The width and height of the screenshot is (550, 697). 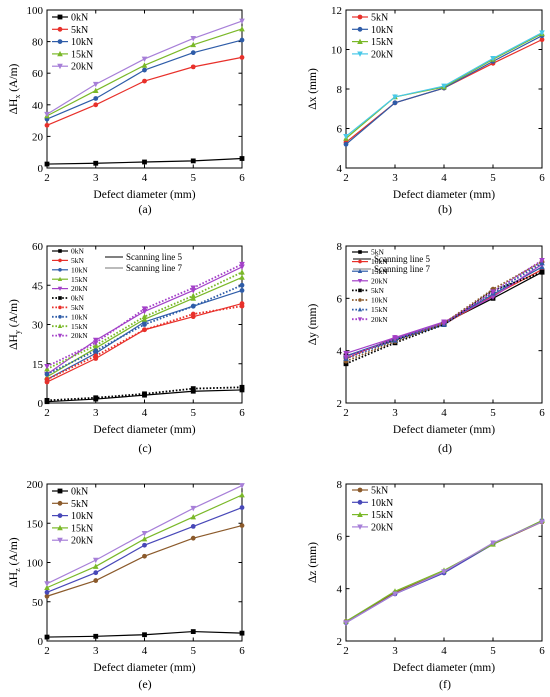 I want to click on series-20kN-line7, so click(x=444, y=309).